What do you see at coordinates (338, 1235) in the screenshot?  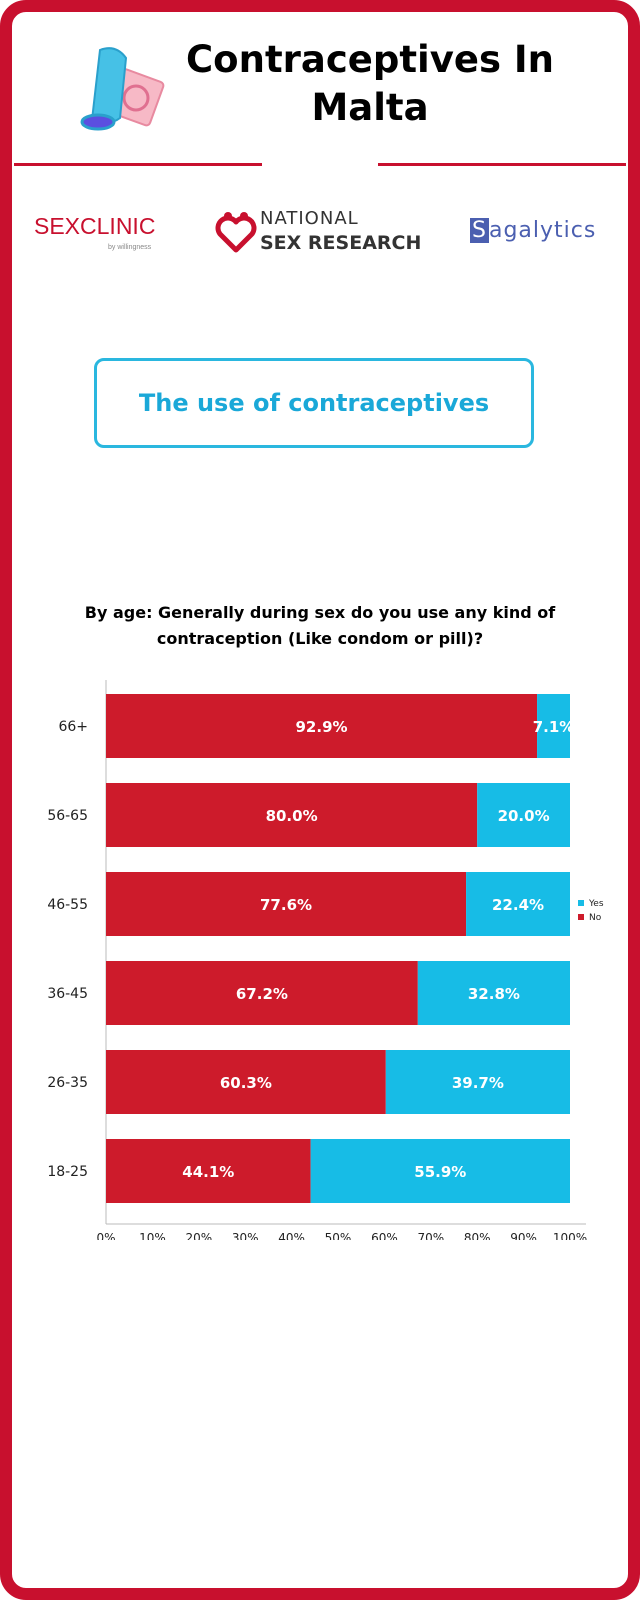 I see `x-tick-label: 50%` at bounding box center [338, 1235].